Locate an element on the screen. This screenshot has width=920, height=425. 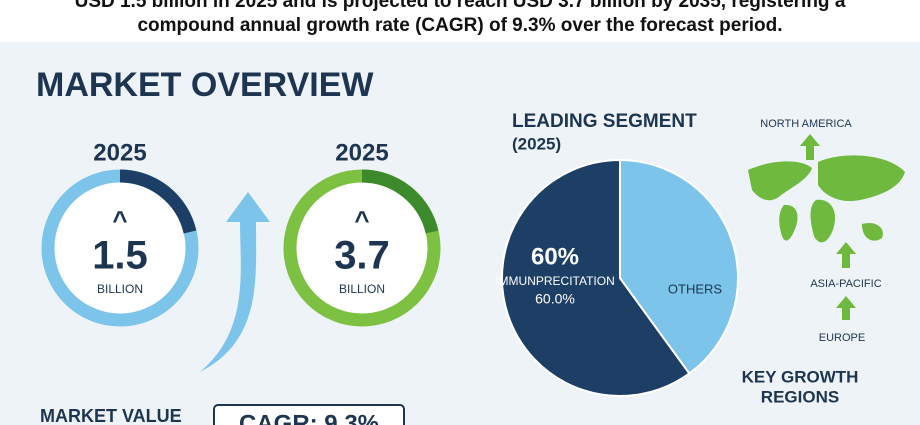
growth-arrow is located at coordinates (235, 282).